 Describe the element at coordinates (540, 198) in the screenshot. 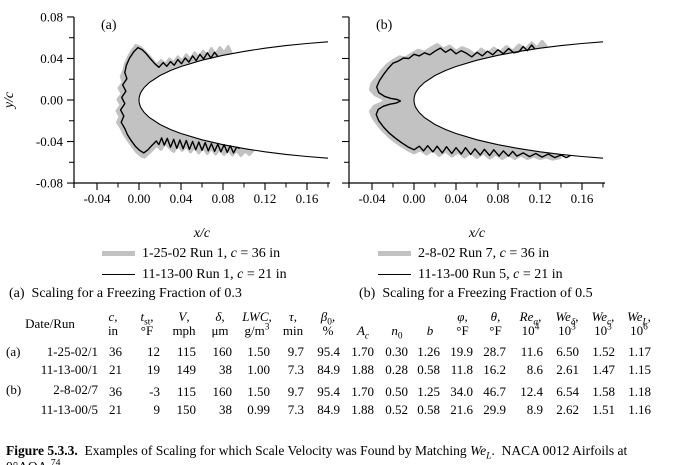

I see `x-tick-label: 0.12` at that location.